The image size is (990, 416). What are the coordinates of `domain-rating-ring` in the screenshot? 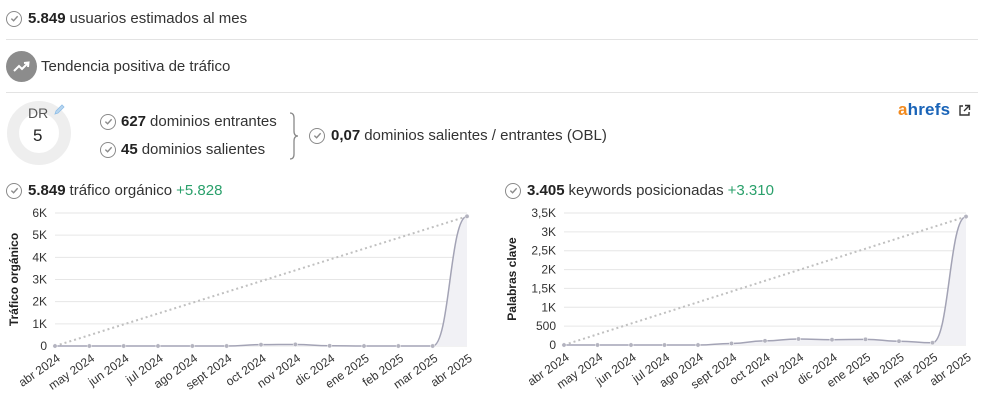 It's located at (39, 133).